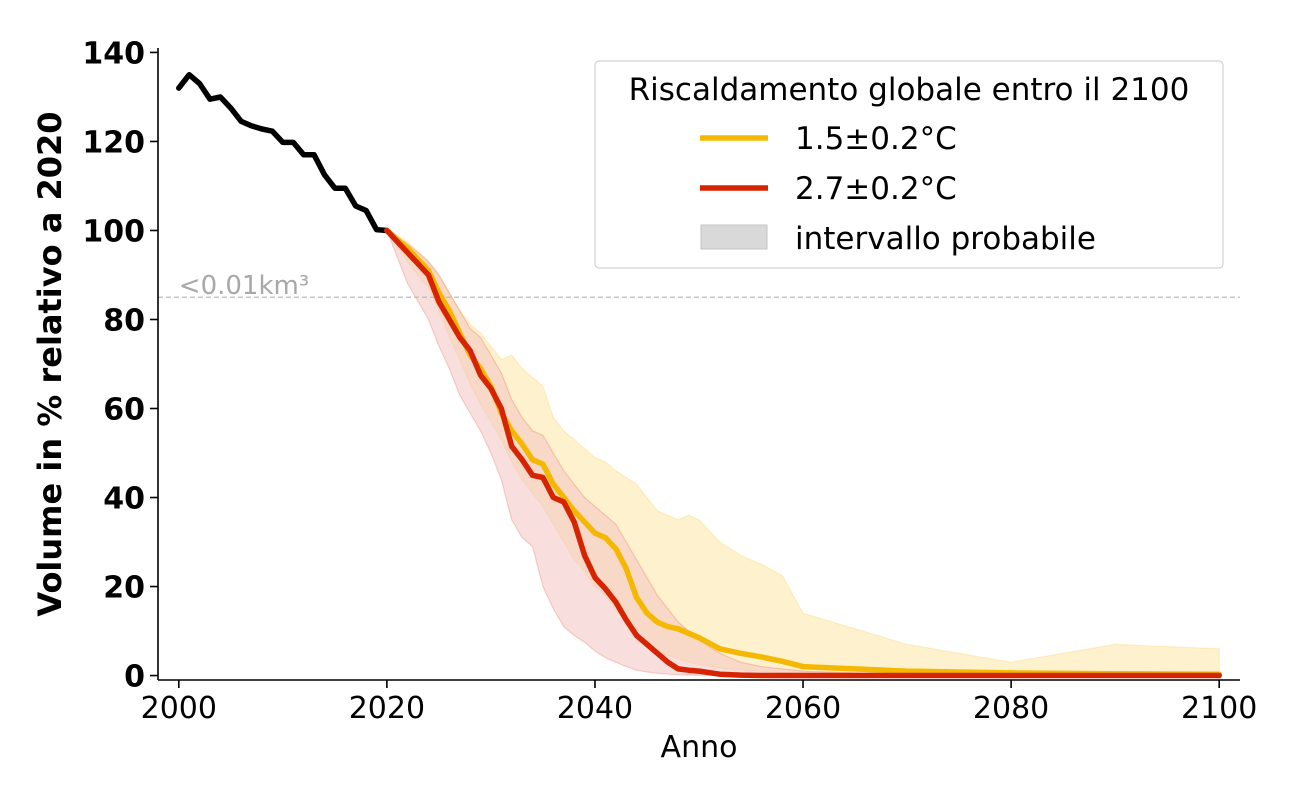 Image resolution: width=1300 pixels, height=800 pixels. I want to click on legend-title: Riscaldamento globale entro il 2100, so click(909, 90).